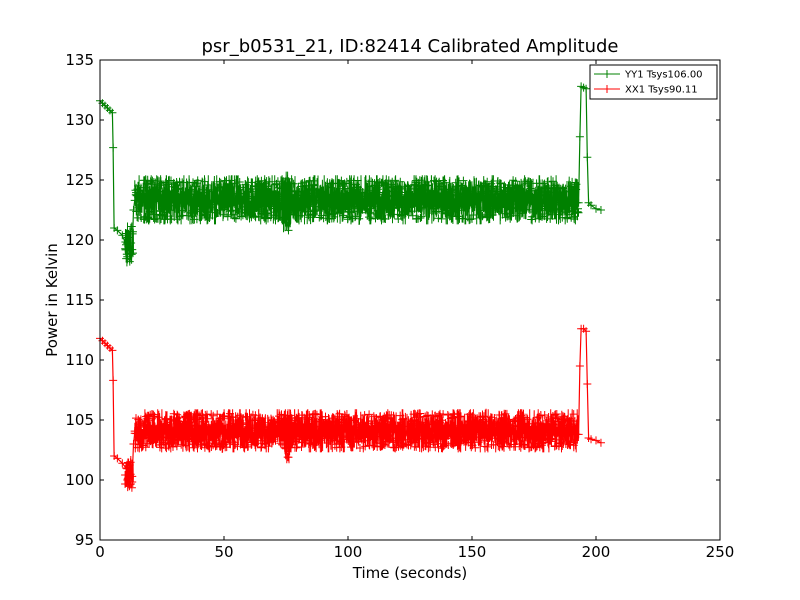  Describe the element at coordinates (596, 552) in the screenshot. I see `x-tick-label: 200` at that location.